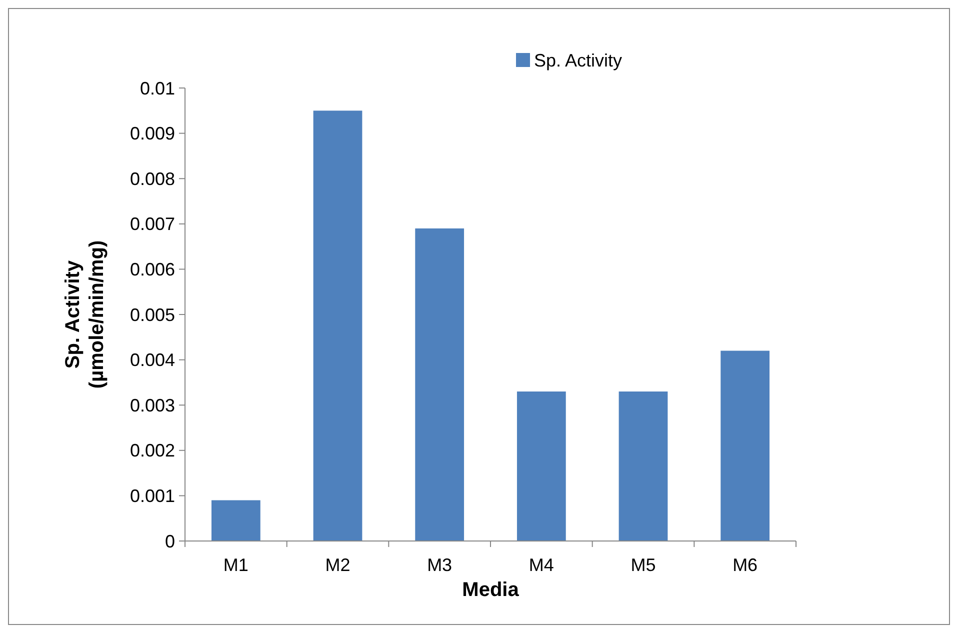  What do you see at coordinates (235, 565) in the screenshot?
I see `x-tick-label: M1` at bounding box center [235, 565].